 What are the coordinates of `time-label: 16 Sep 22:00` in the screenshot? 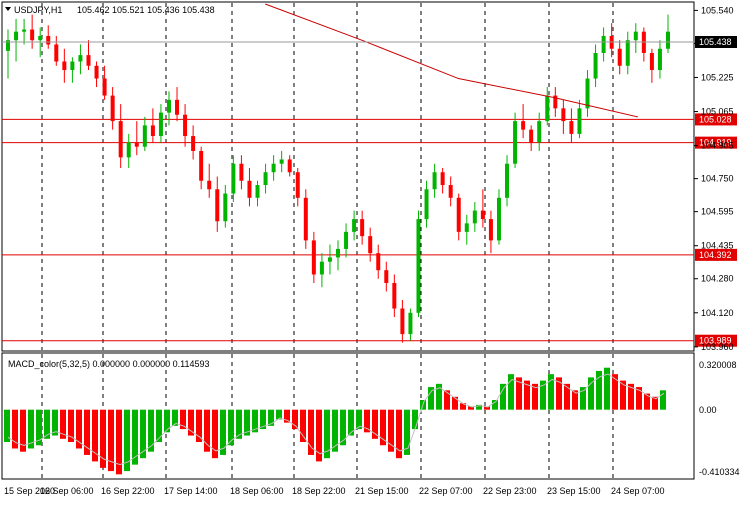 It's located at (128, 491).